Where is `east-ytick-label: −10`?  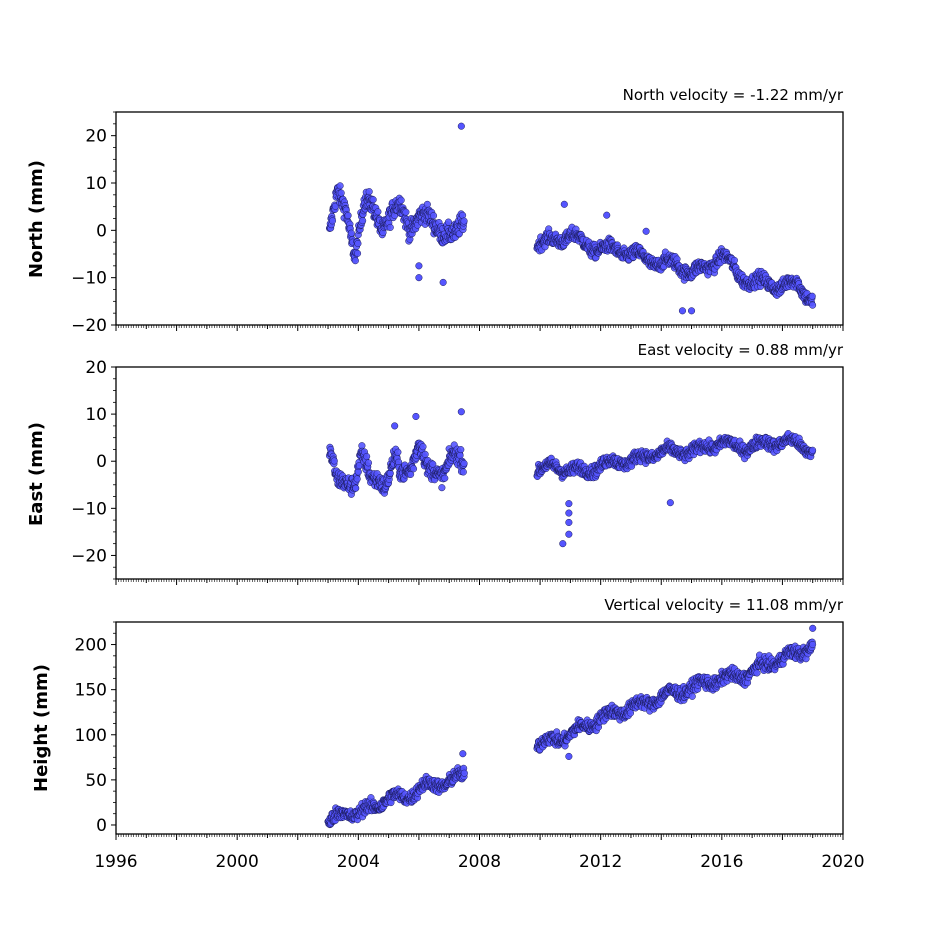
east-ytick-label: −10 is located at coordinates (89, 509).